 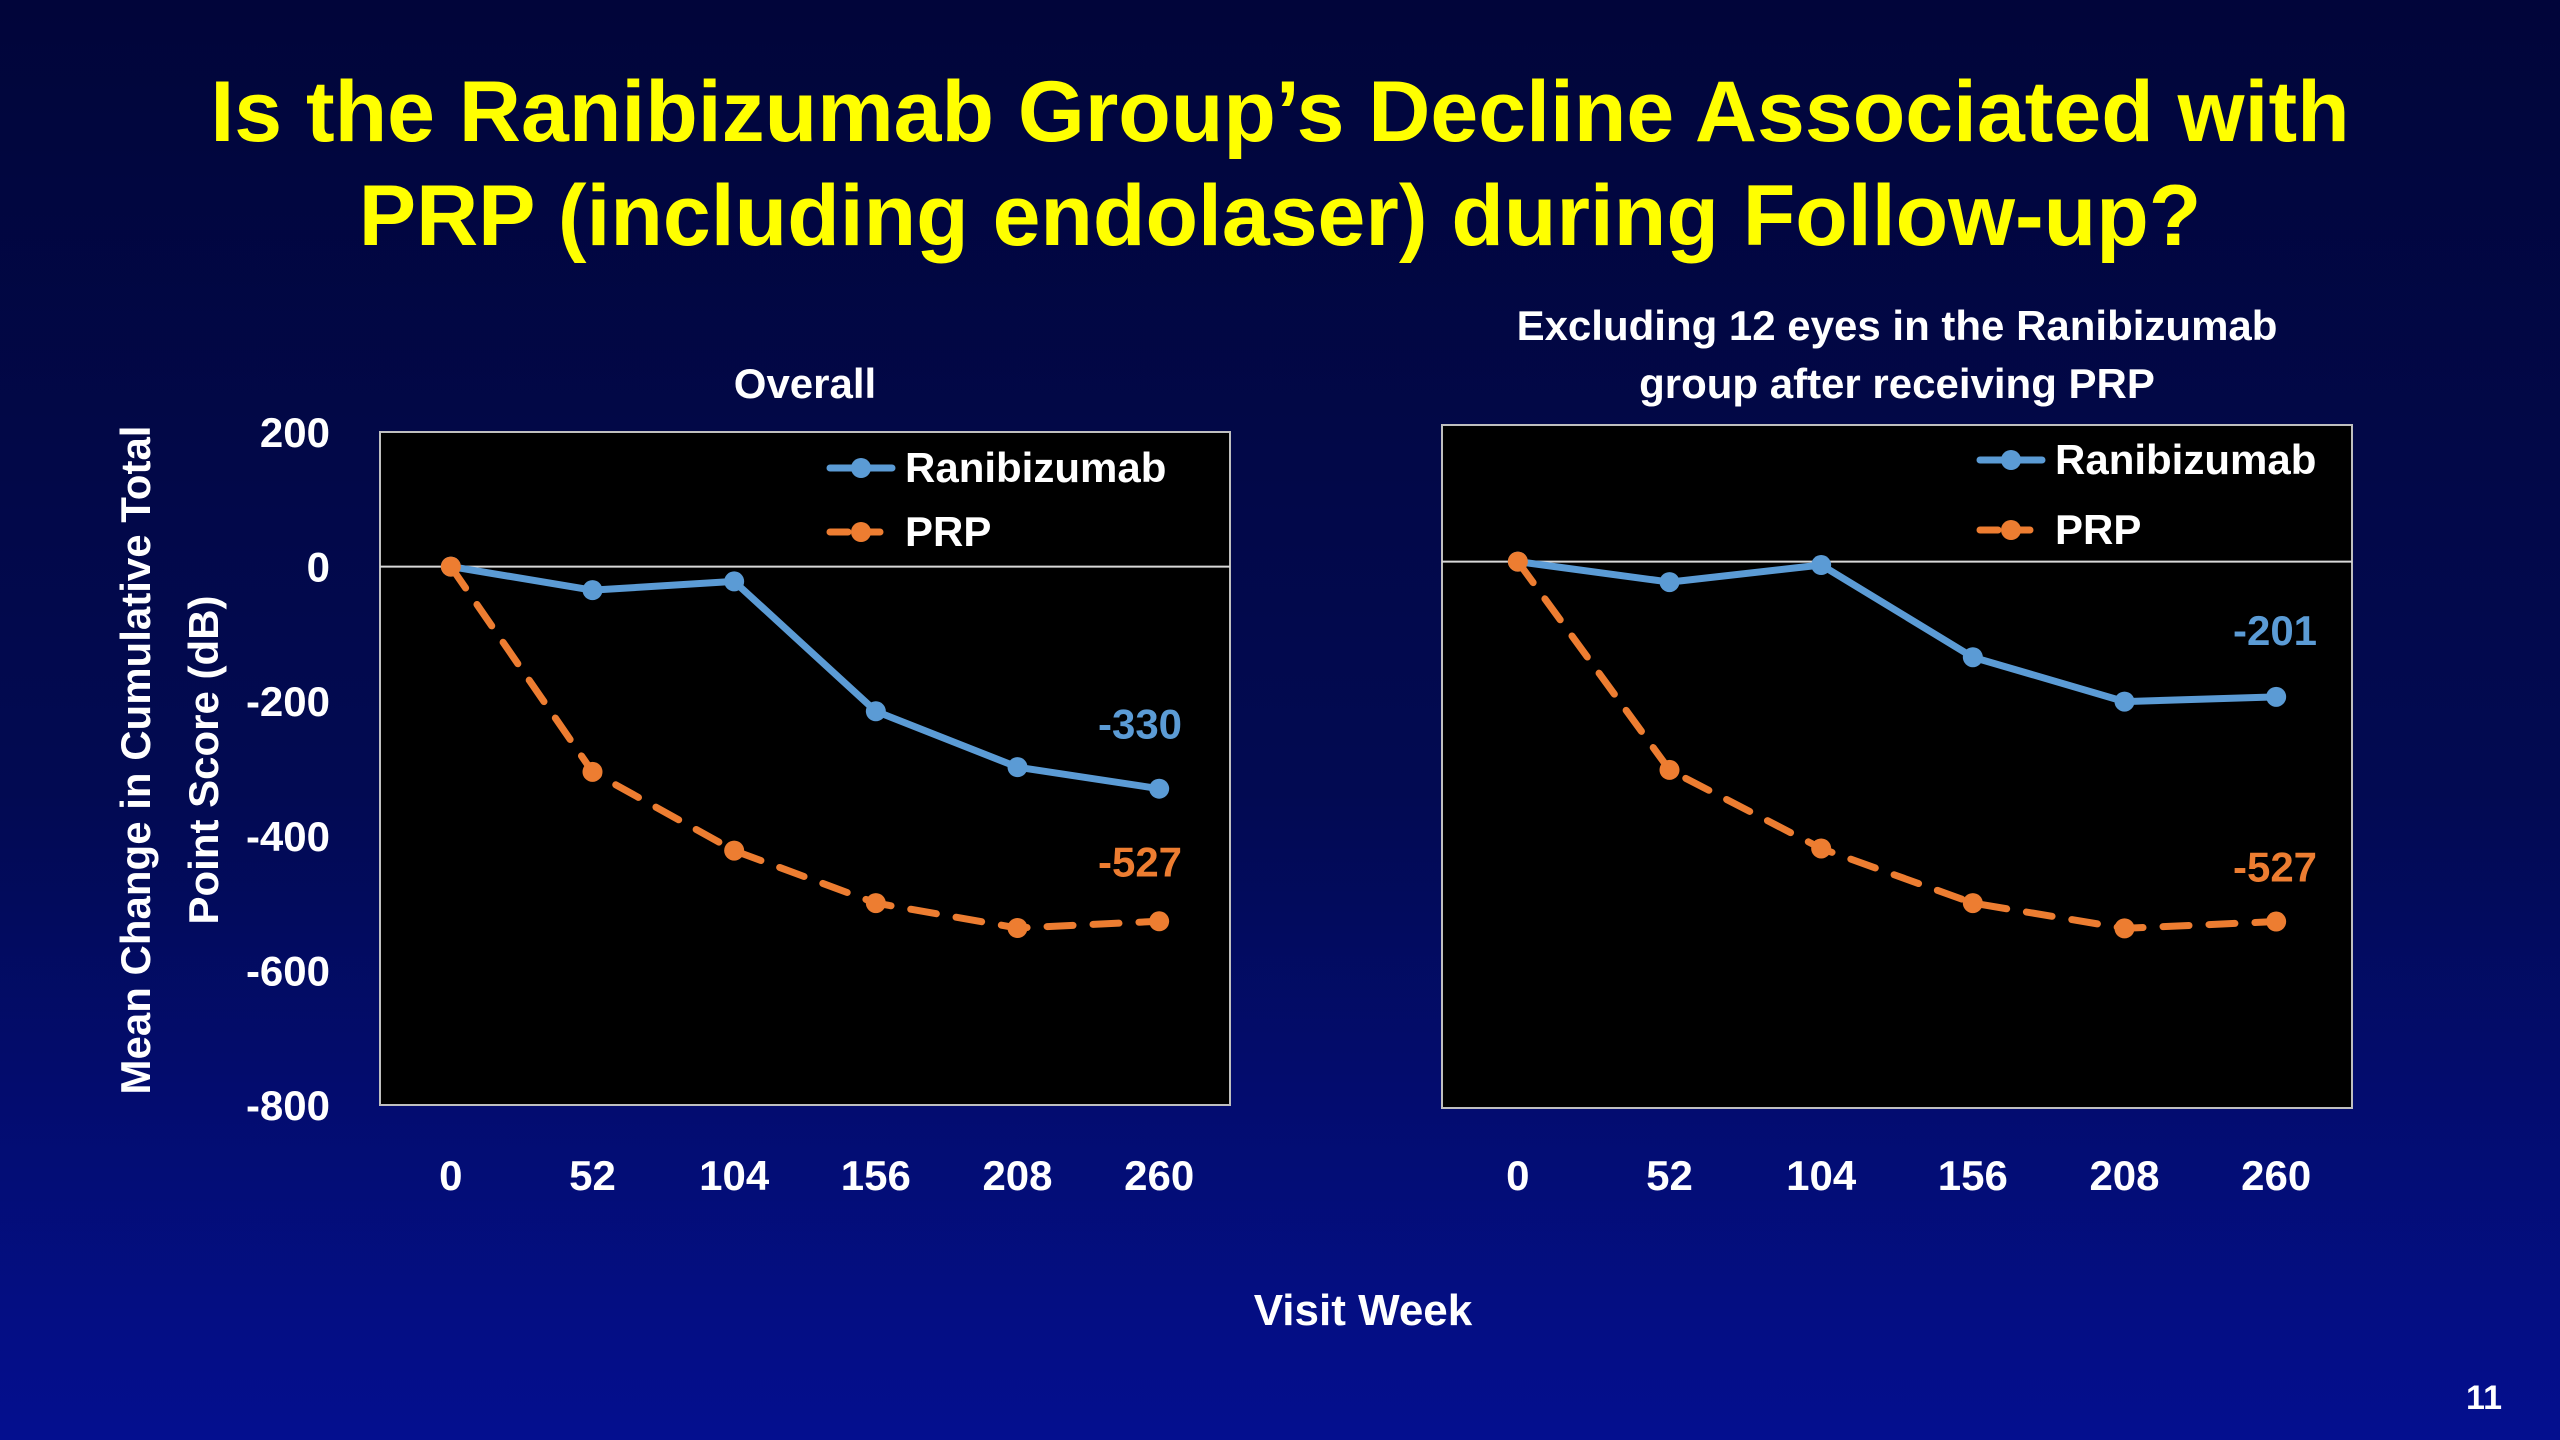 I want to click on y-tick-label: 200, so click(x=295, y=432).